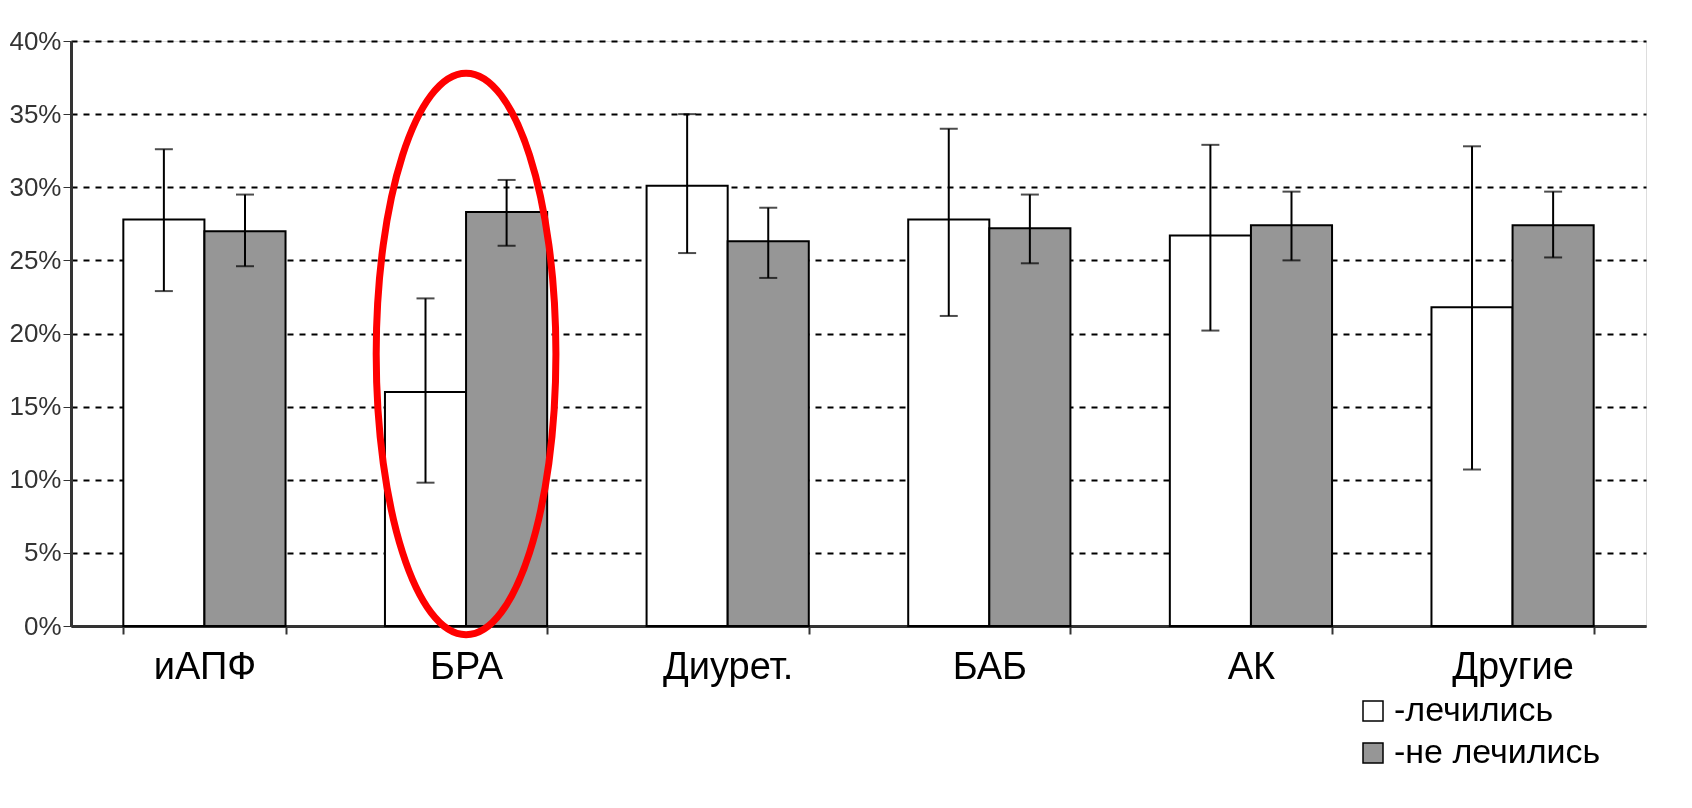  Describe the element at coordinates (35, 113) in the screenshot. I see `y-tick-label: 35%` at that location.